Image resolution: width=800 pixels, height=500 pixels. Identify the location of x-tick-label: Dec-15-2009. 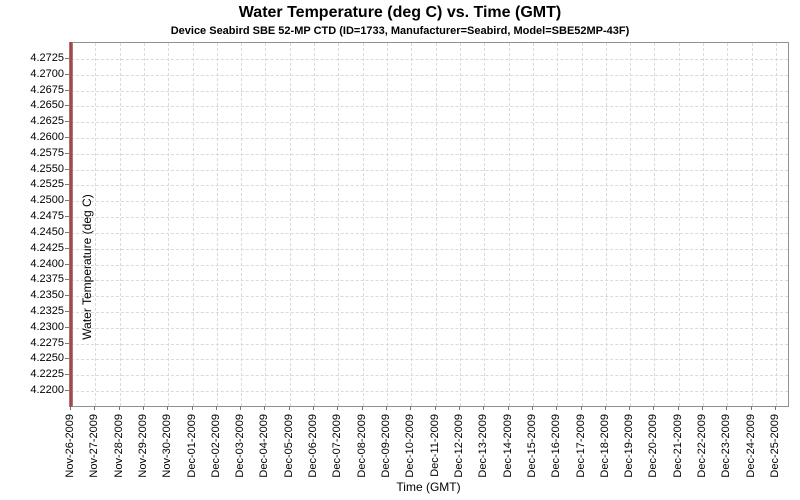
(531, 446).